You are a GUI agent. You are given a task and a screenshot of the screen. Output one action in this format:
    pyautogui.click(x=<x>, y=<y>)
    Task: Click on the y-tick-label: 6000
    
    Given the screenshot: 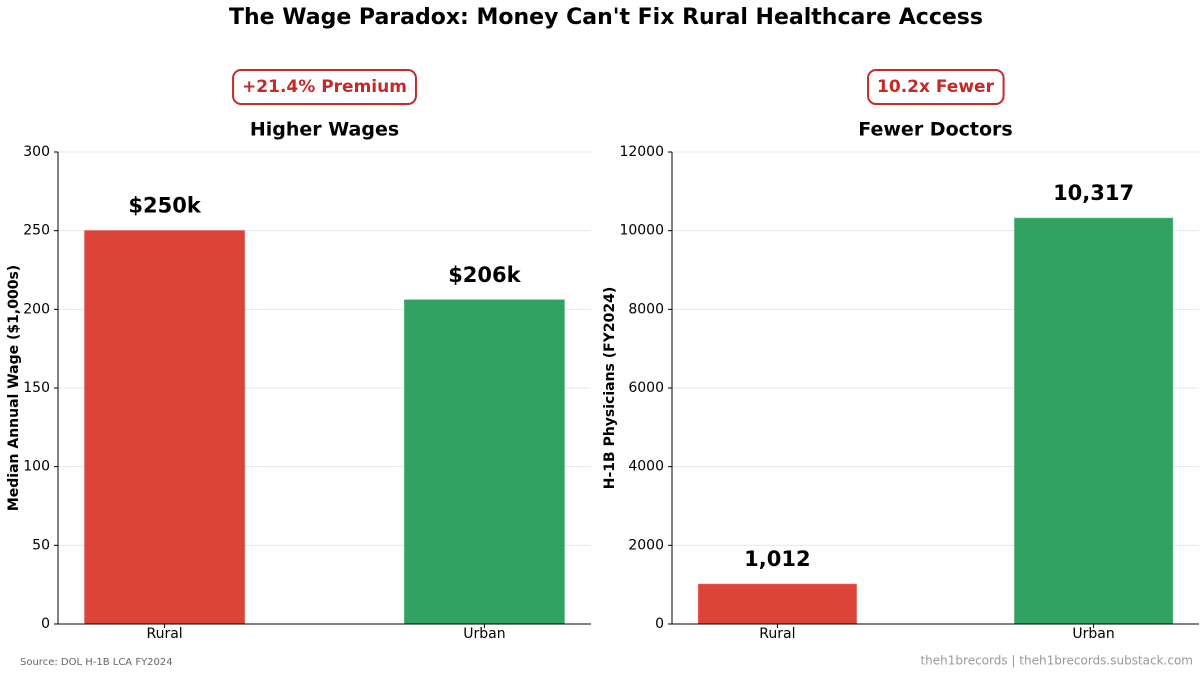 What is the action you would take?
    pyautogui.click(x=646, y=388)
    